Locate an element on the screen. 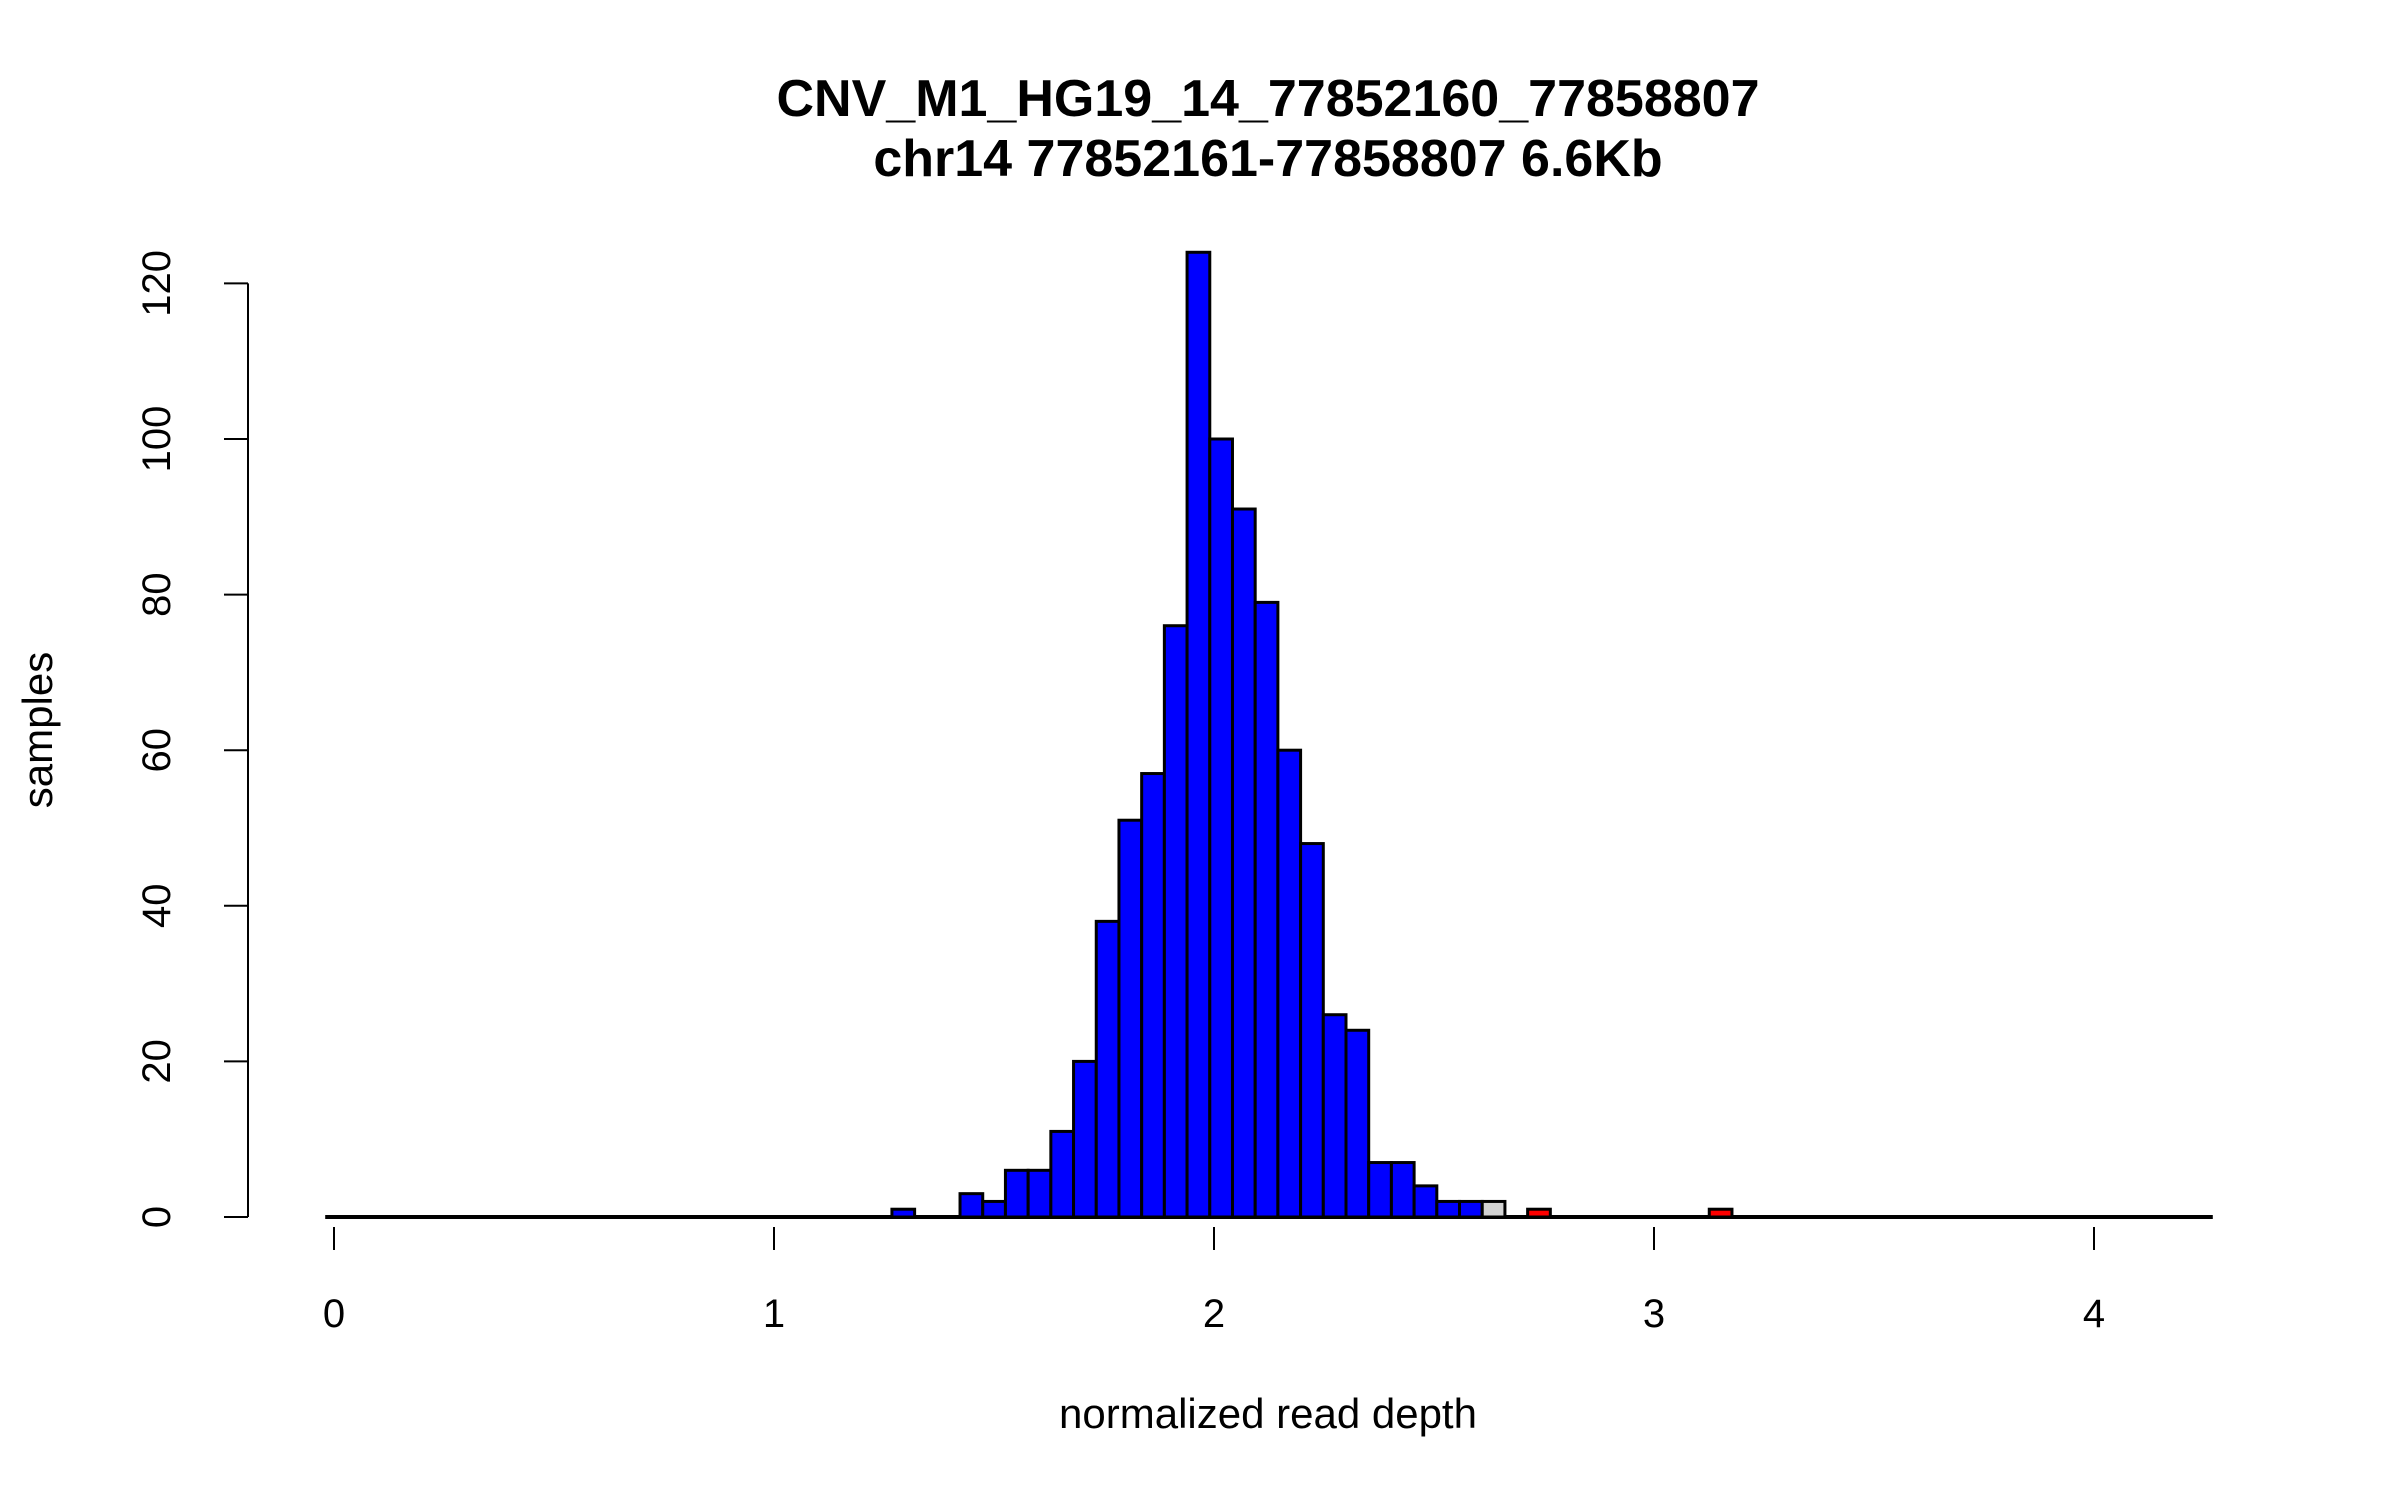 The height and width of the screenshot is (1500, 2400). x-tick-label: 2 is located at coordinates (1214, 1314).